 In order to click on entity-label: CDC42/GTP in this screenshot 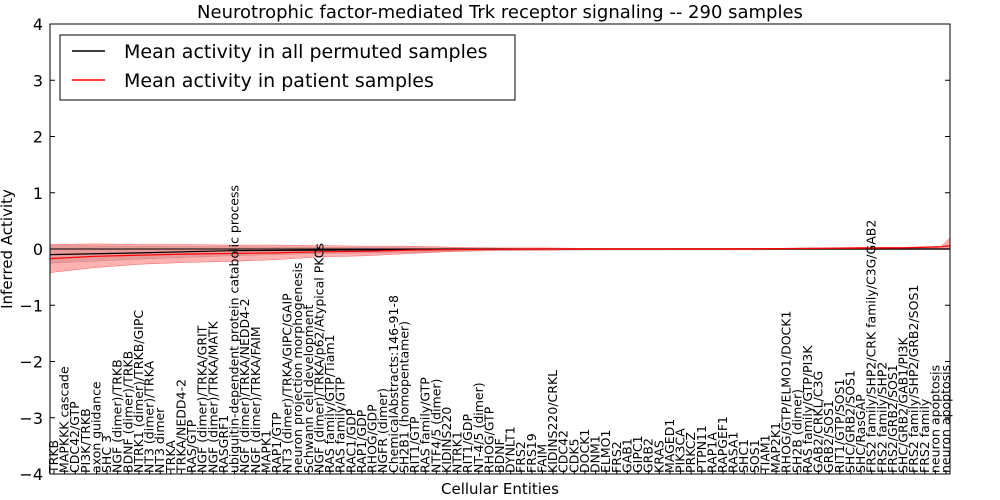, I will do `click(74, 437)`.